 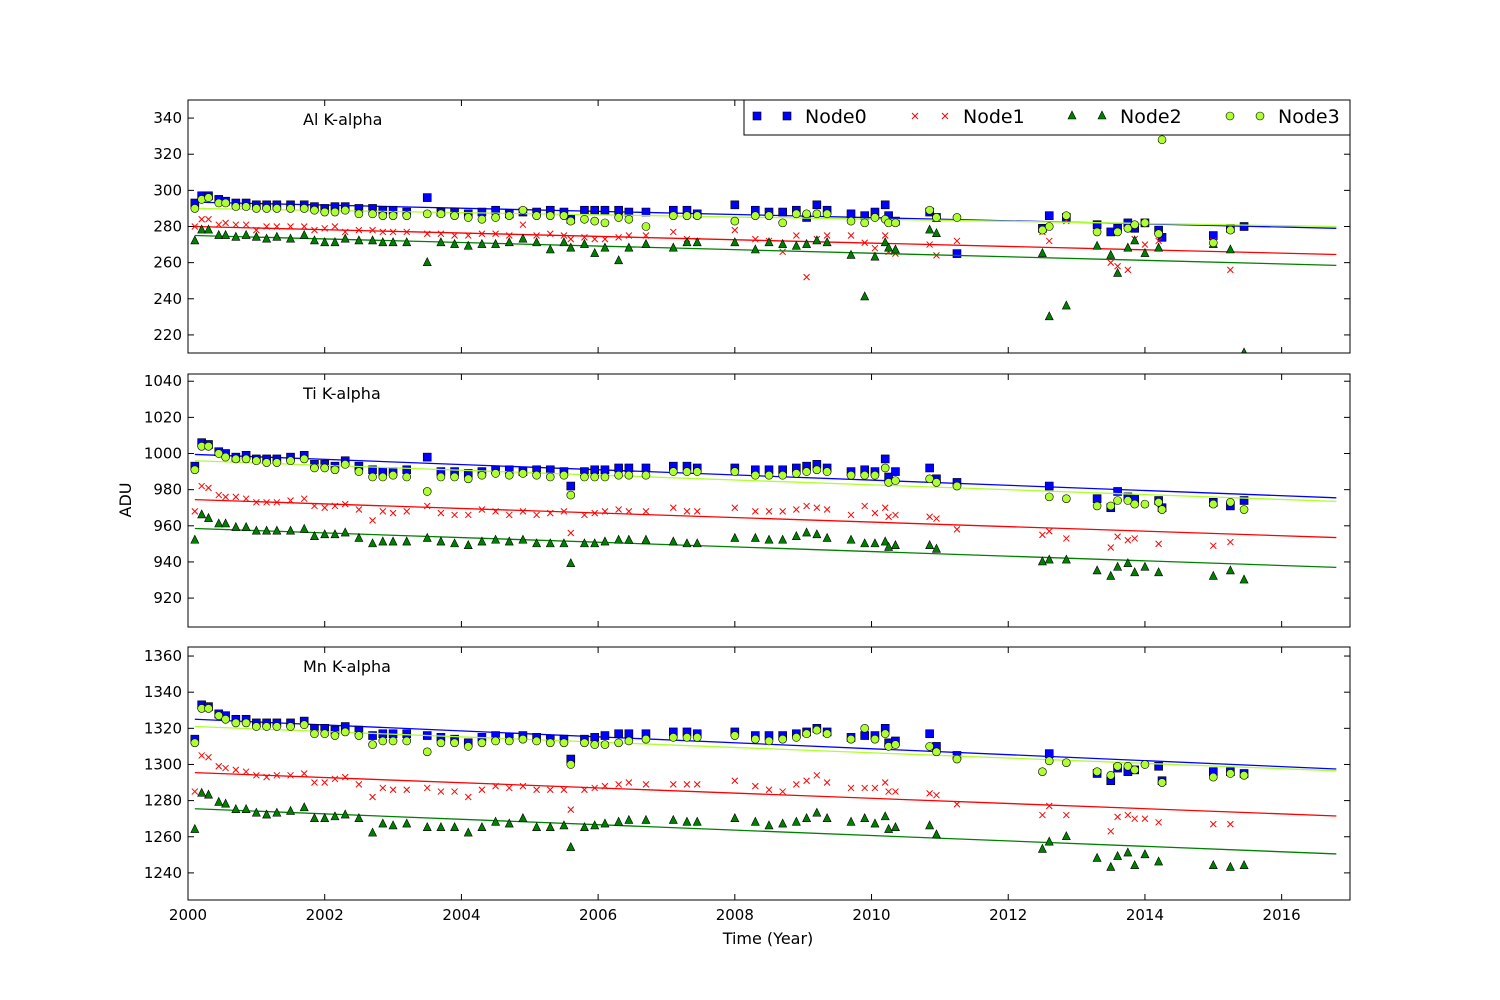 What do you see at coordinates (764, 793) in the screenshot?
I see `series-node1` at bounding box center [764, 793].